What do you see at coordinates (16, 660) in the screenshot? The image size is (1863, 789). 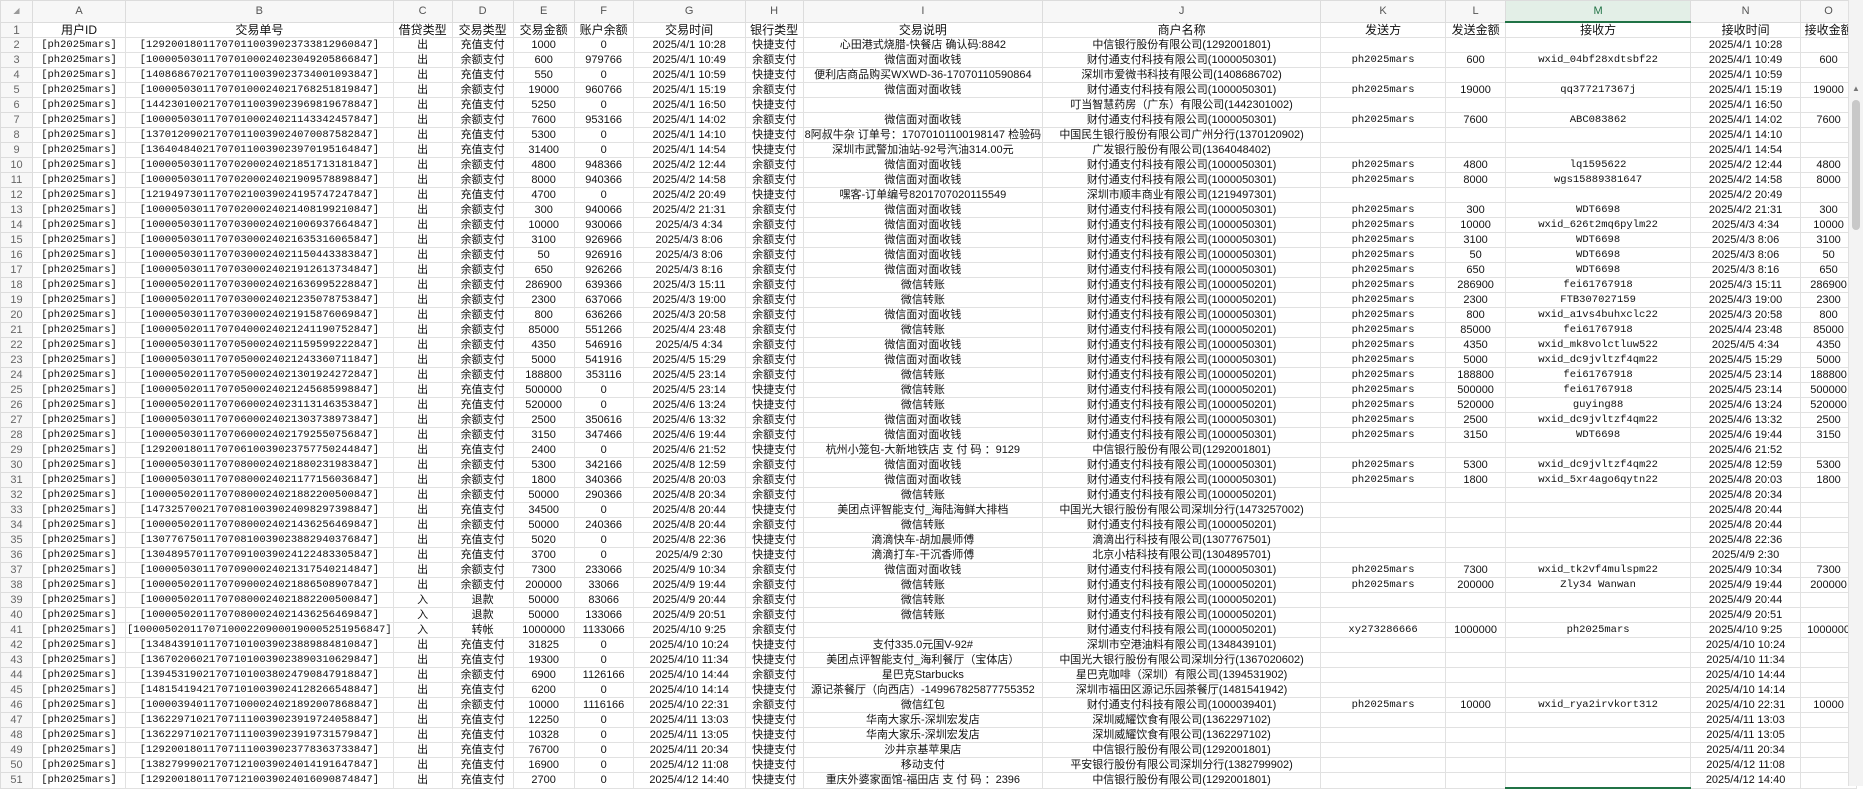 I see `row-number: 43` at bounding box center [16, 660].